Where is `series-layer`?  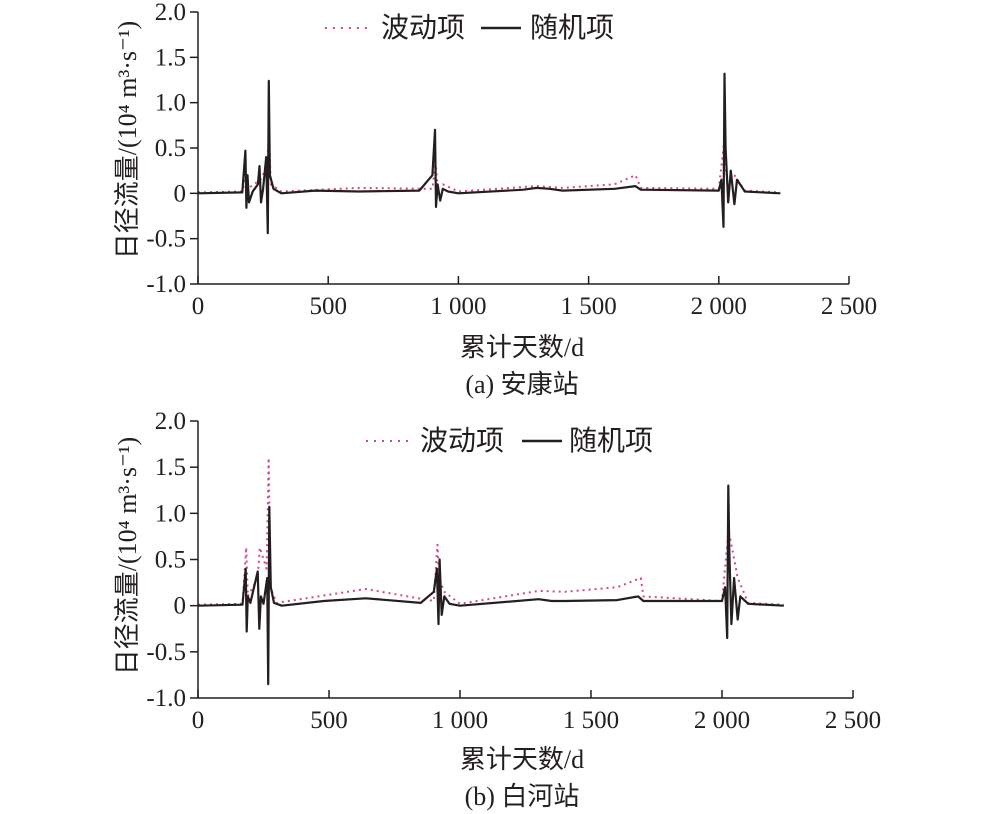 series-layer is located at coordinates (489, 153).